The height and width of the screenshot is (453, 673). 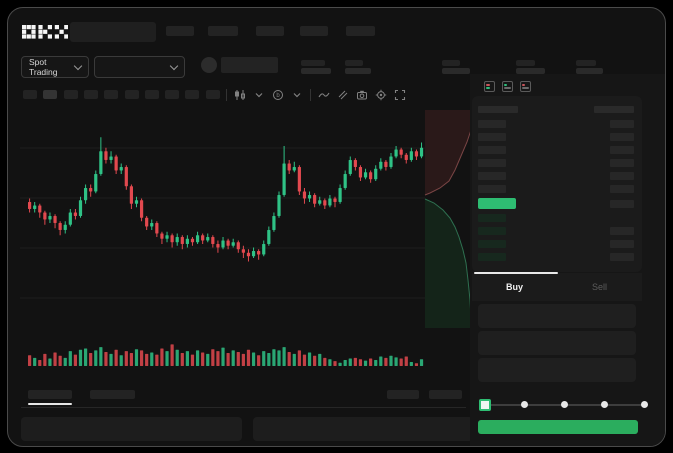 I want to click on orderbook-view-asks-icon, so click(x=525, y=86).